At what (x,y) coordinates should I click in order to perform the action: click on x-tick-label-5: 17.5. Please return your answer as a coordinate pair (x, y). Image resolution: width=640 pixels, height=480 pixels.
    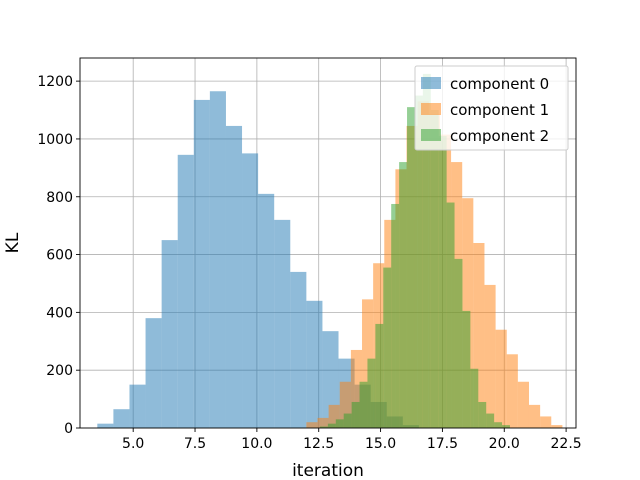
    Looking at the image, I should click on (442, 444).